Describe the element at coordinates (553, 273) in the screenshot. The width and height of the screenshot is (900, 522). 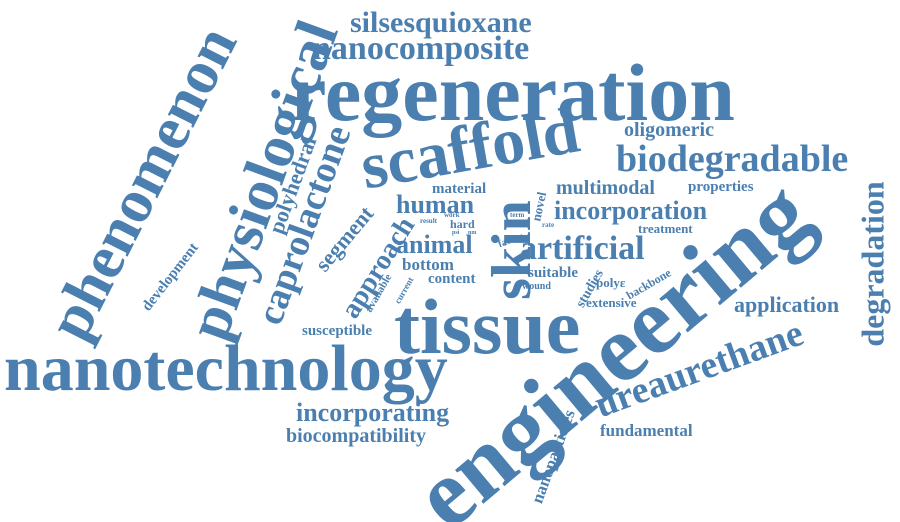
I see `word-suitable: suitable` at that location.